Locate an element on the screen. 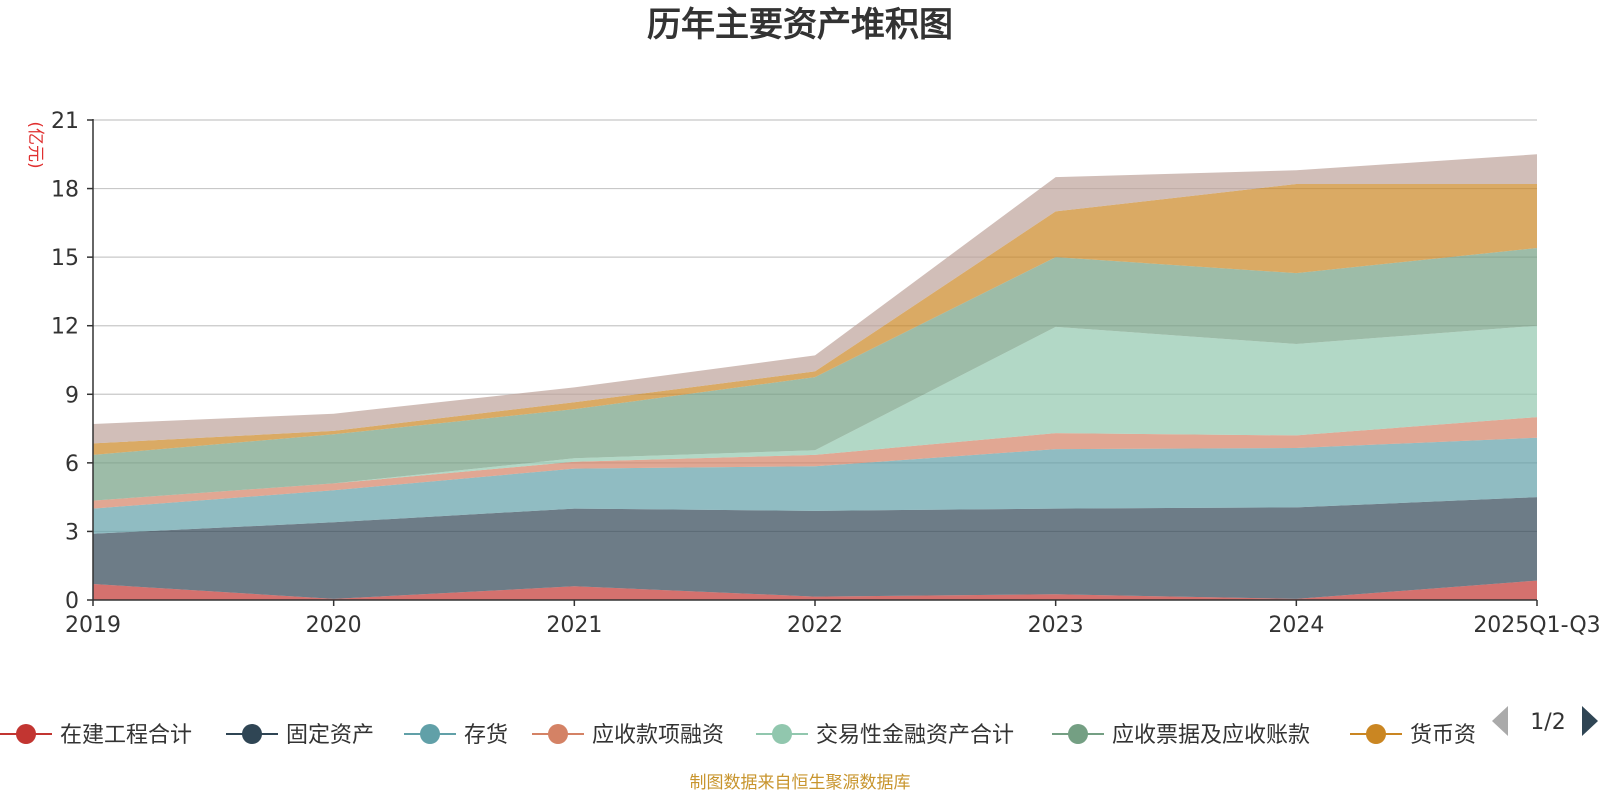 Image resolution: width=1600 pixels, height=800 pixels. legend-item-4: 应收款项融资 is located at coordinates (628, 735).